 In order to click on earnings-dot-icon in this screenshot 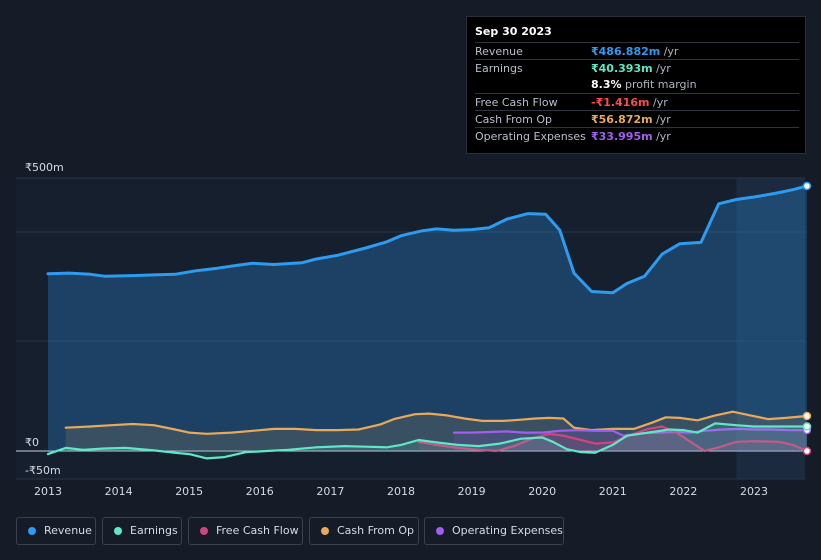, I will do `click(118, 531)`.